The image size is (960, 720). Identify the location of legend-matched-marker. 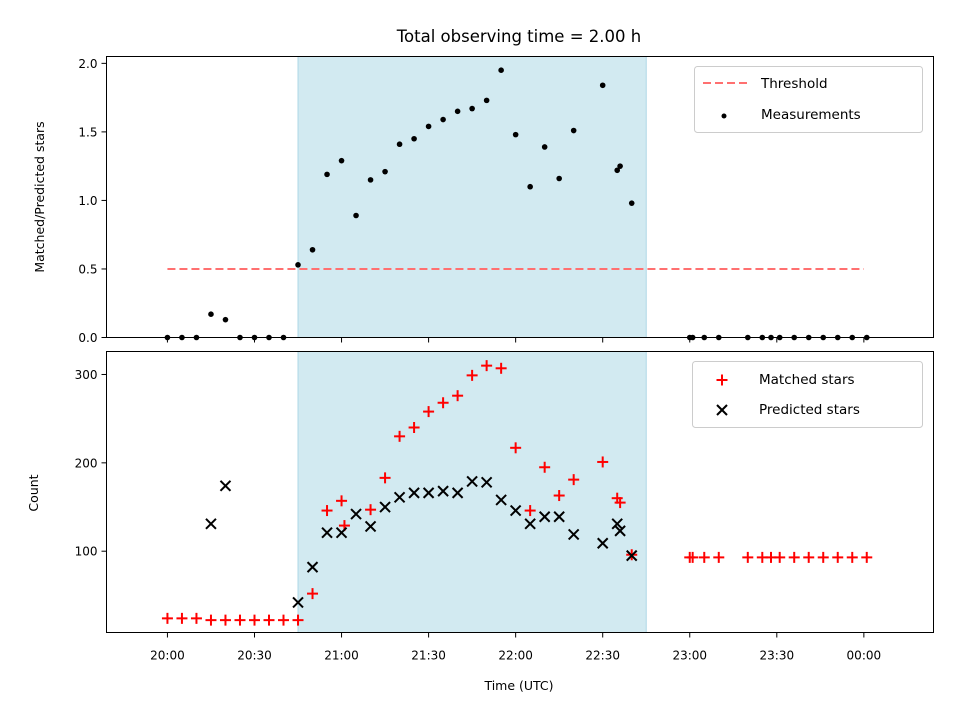
(722, 380).